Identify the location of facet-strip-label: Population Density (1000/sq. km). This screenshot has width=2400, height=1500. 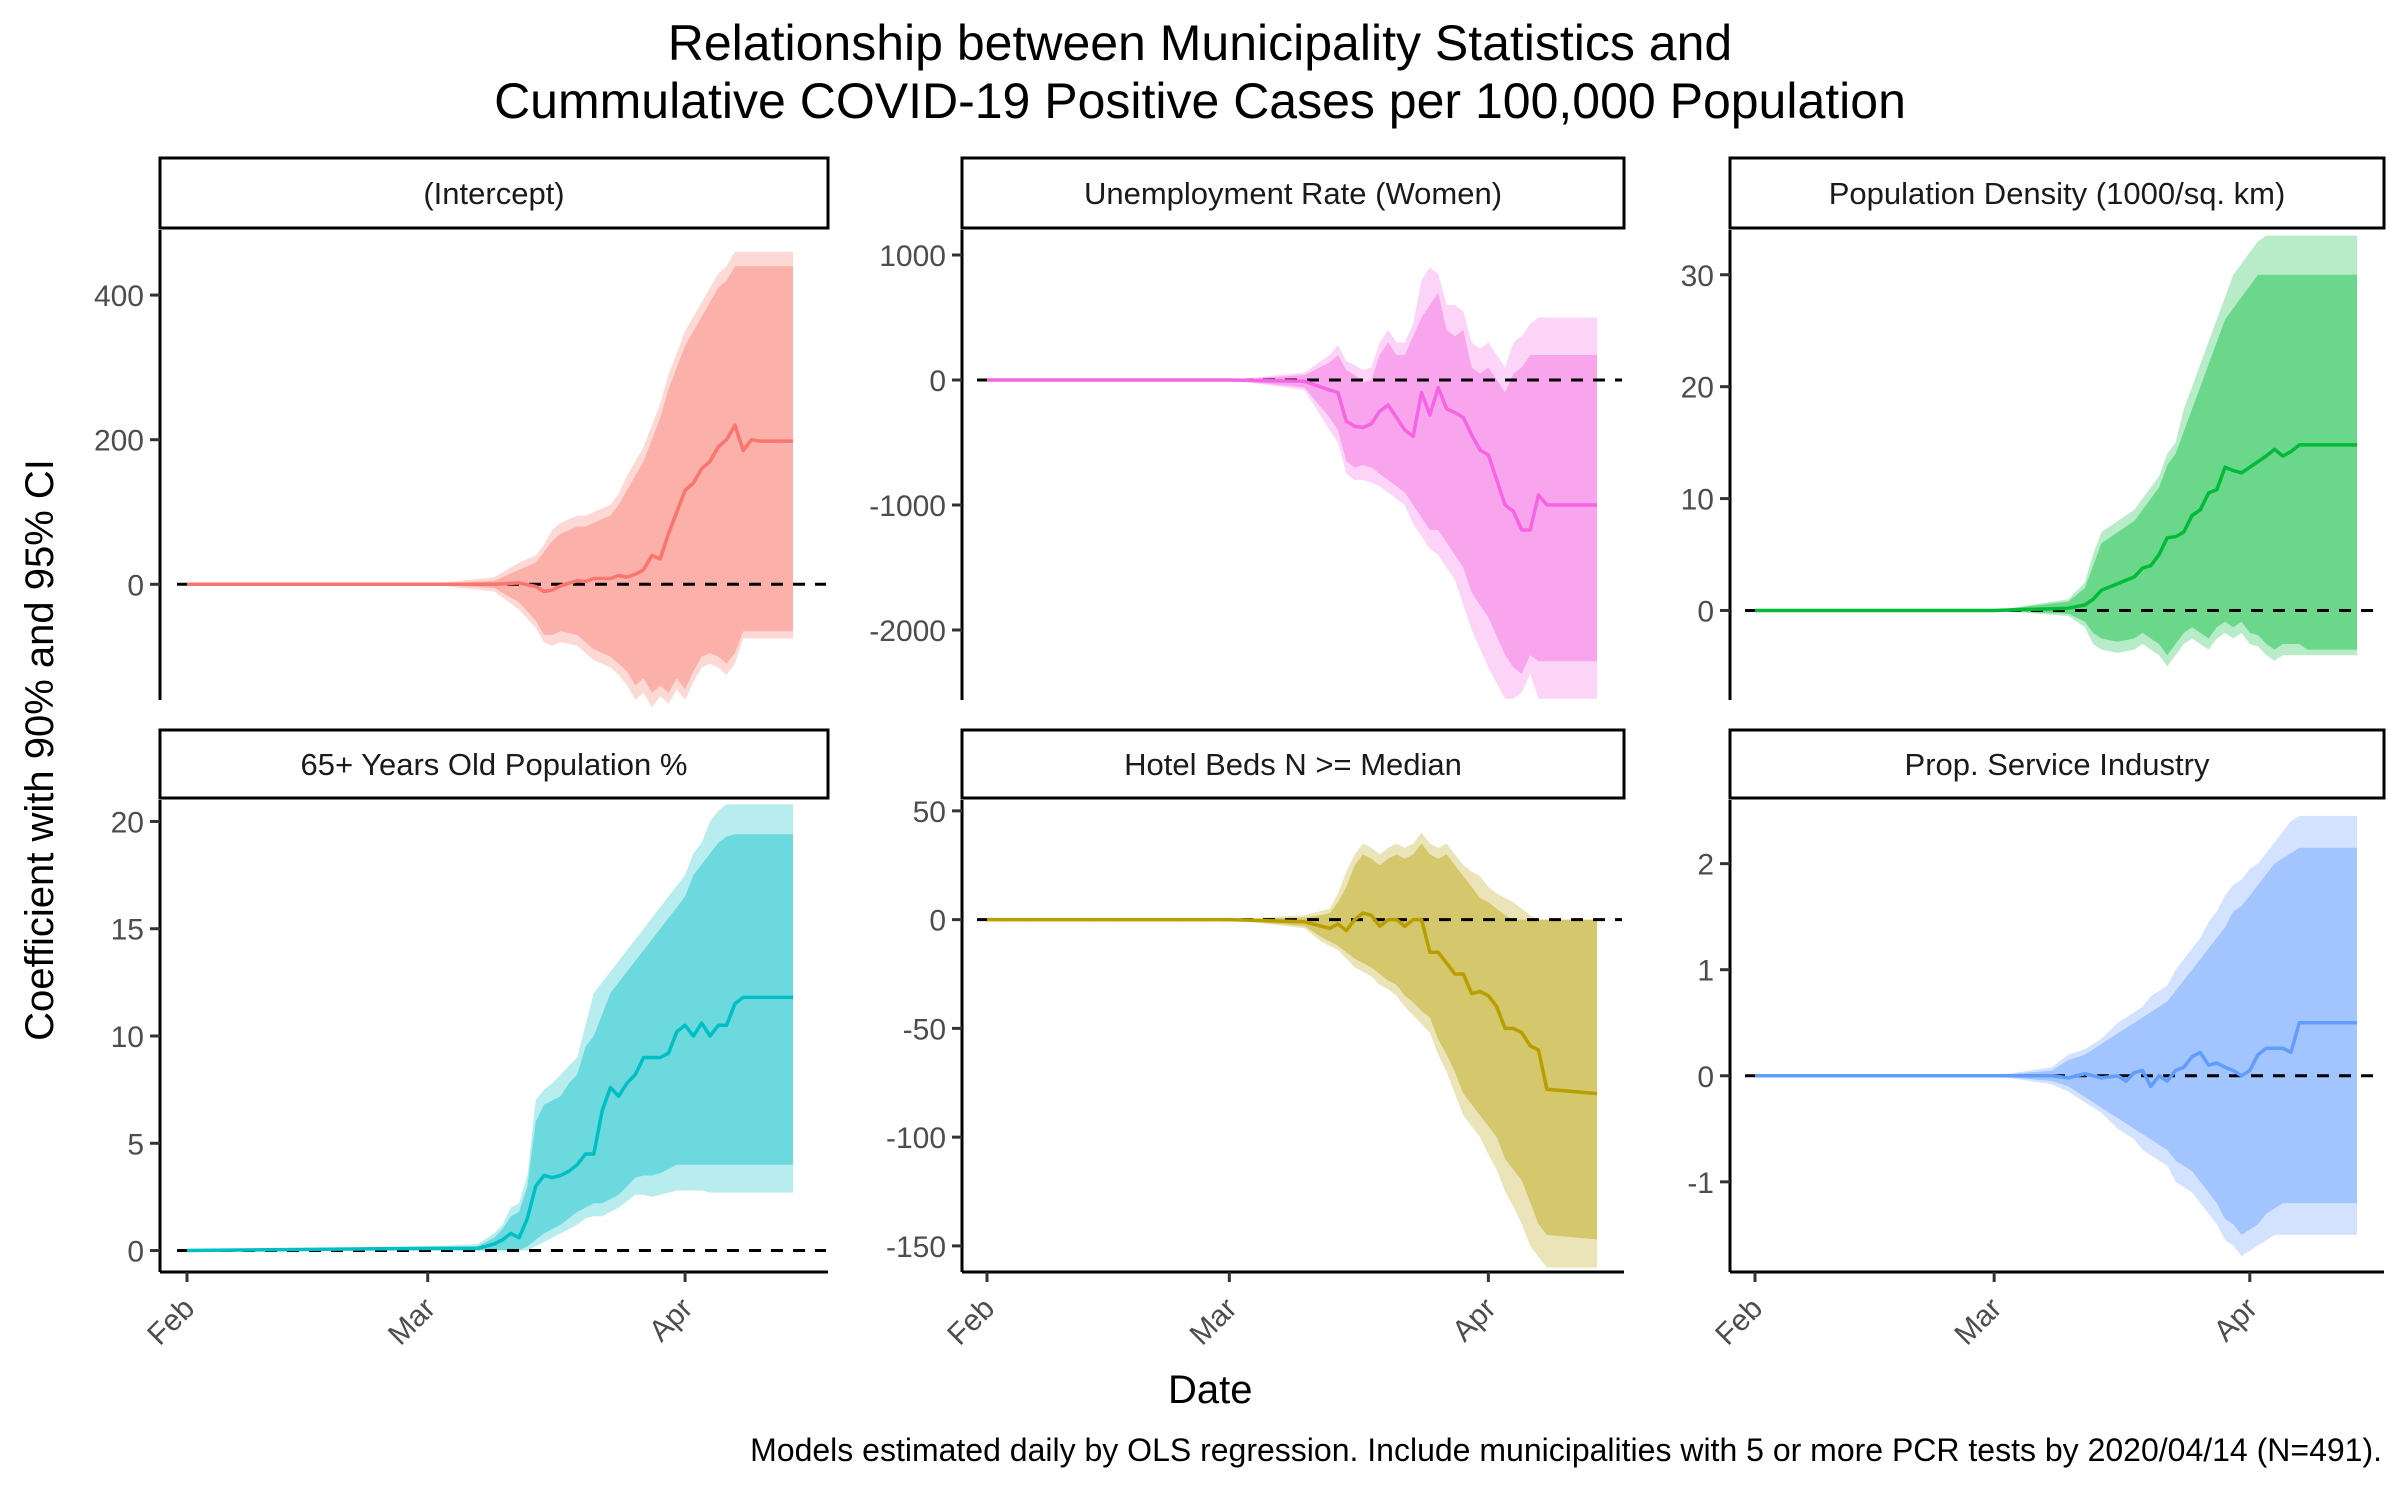
(2057, 193).